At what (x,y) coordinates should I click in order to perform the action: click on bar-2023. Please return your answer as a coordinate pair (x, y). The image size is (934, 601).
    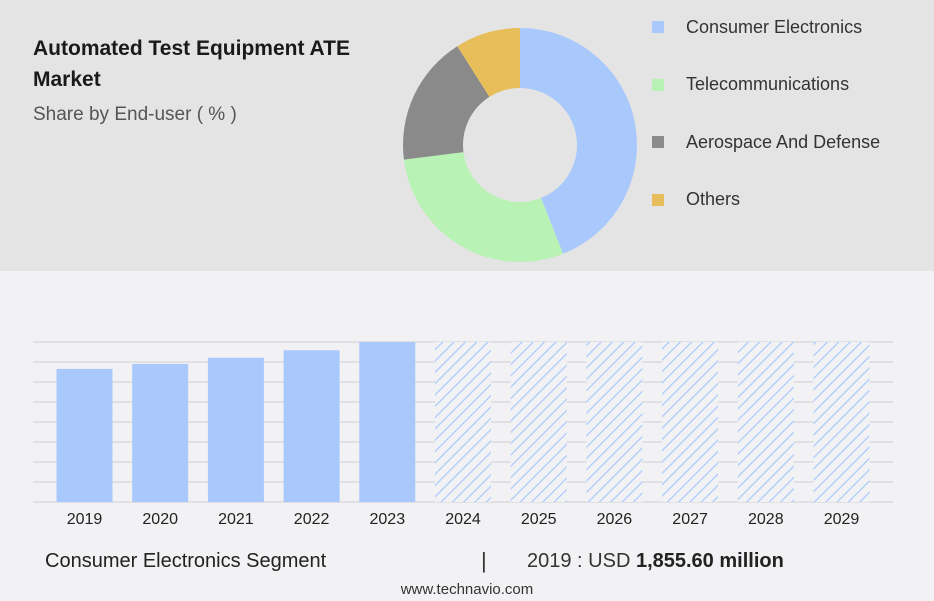
    Looking at the image, I should click on (387, 422).